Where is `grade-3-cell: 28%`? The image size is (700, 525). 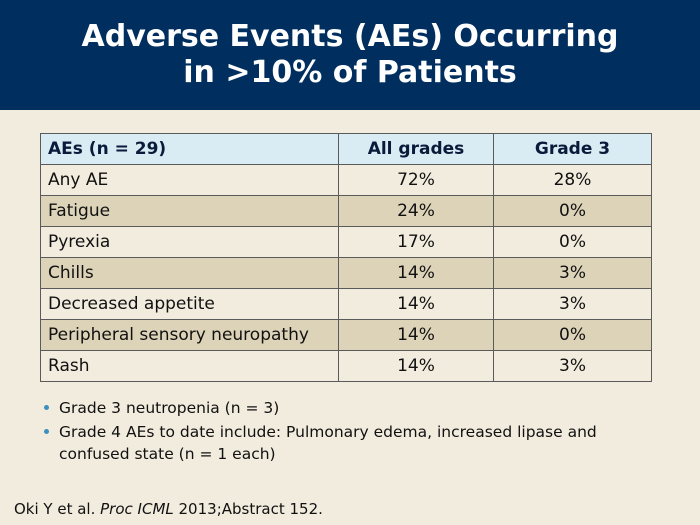
grade-3-cell: 28% is located at coordinates (572, 180).